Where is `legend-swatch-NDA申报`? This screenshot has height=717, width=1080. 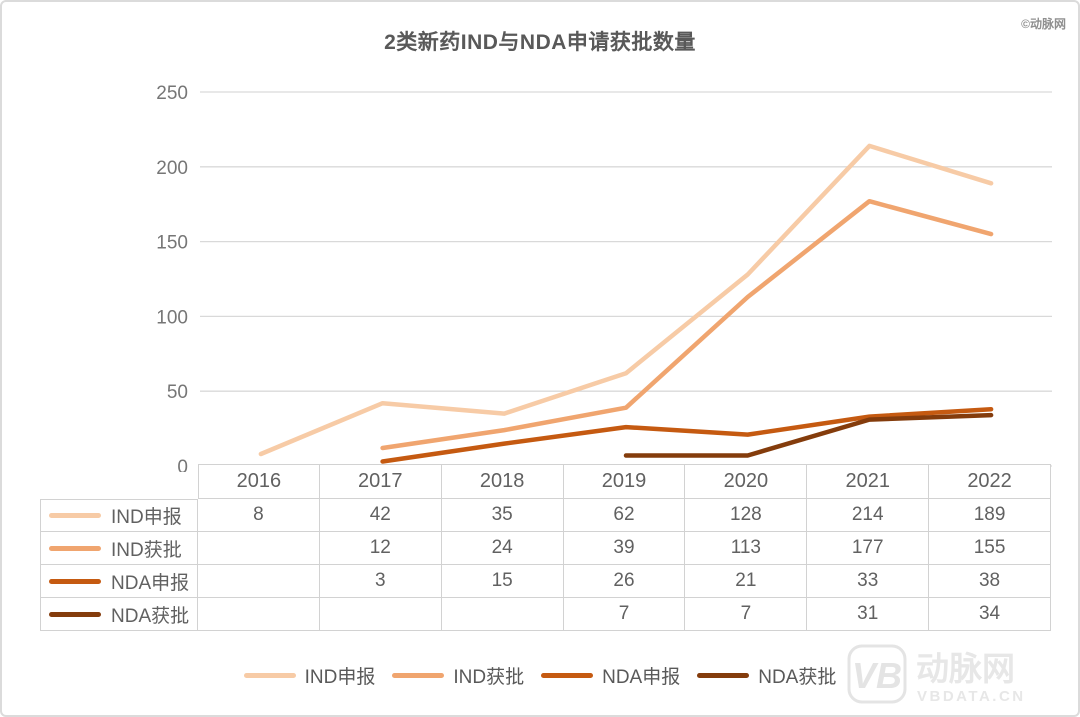
legend-swatch-NDA申报 is located at coordinates (567, 675).